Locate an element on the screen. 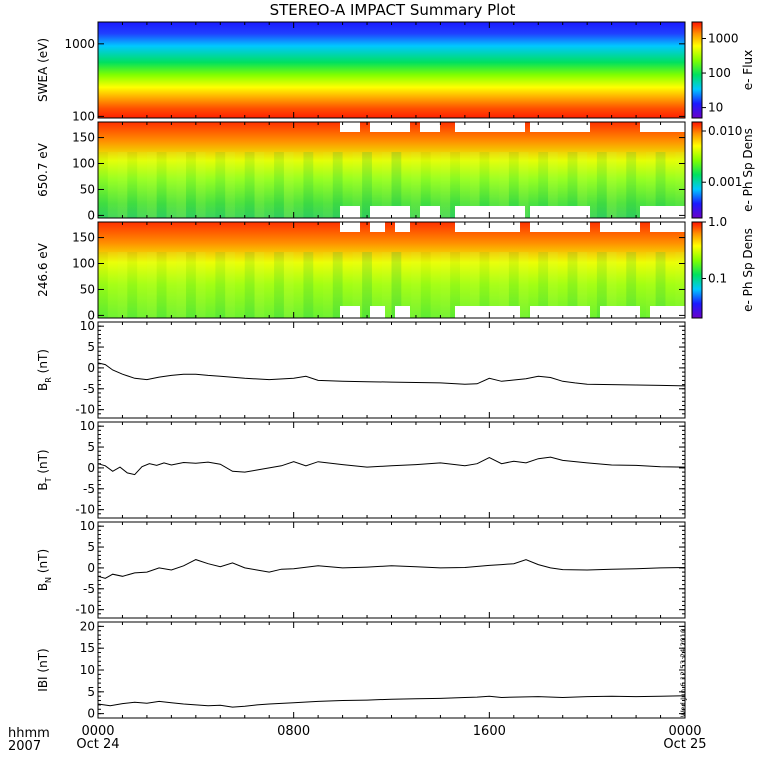 The image size is (780, 784). panel-2-colorbar-label: e- Ph Sp Dens is located at coordinates (748, 170).